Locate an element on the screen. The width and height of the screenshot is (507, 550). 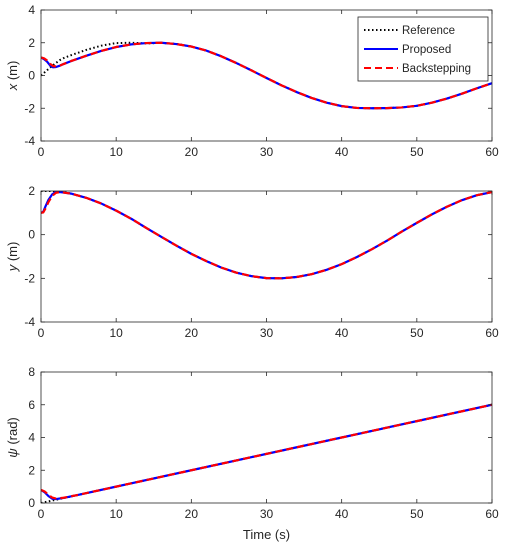
legend-label-proposed: Proposed is located at coordinates (426, 50).